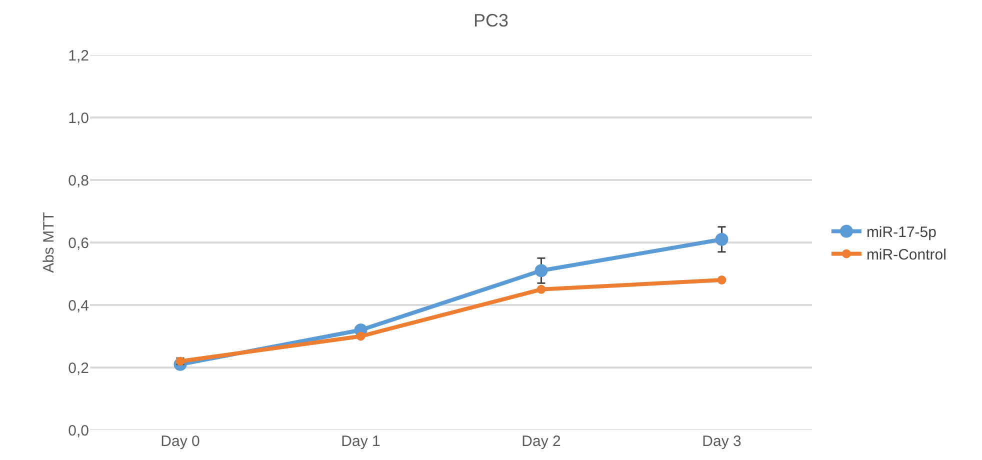 The width and height of the screenshot is (982, 460). I want to click on legend-label: miR-17-5p, so click(901, 233).